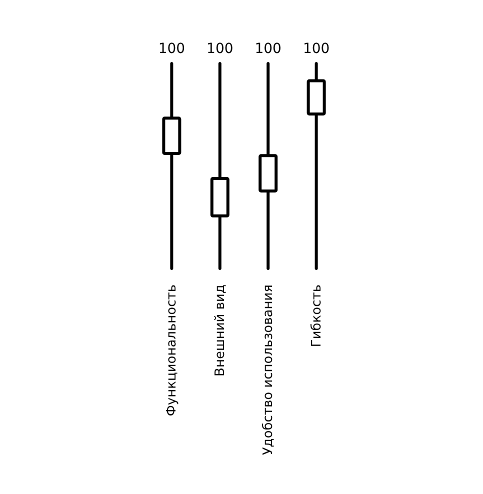  What do you see at coordinates (220, 330) in the screenshot?
I see `x-tick-label: Внешний вид` at bounding box center [220, 330].